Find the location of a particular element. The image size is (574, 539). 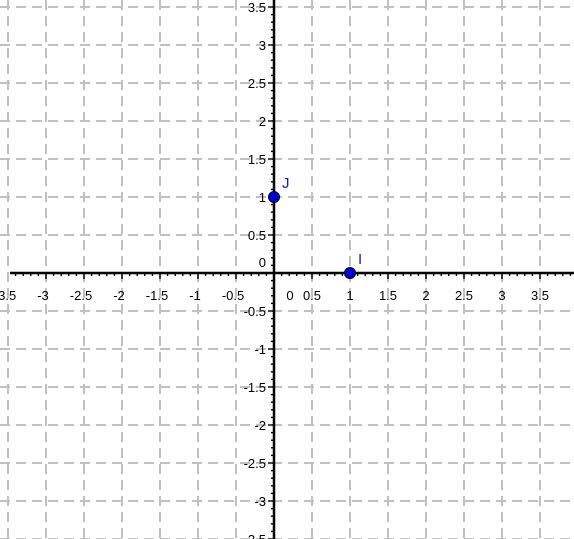

x-tick-label: -2.5 is located at coordinates (81, 295).